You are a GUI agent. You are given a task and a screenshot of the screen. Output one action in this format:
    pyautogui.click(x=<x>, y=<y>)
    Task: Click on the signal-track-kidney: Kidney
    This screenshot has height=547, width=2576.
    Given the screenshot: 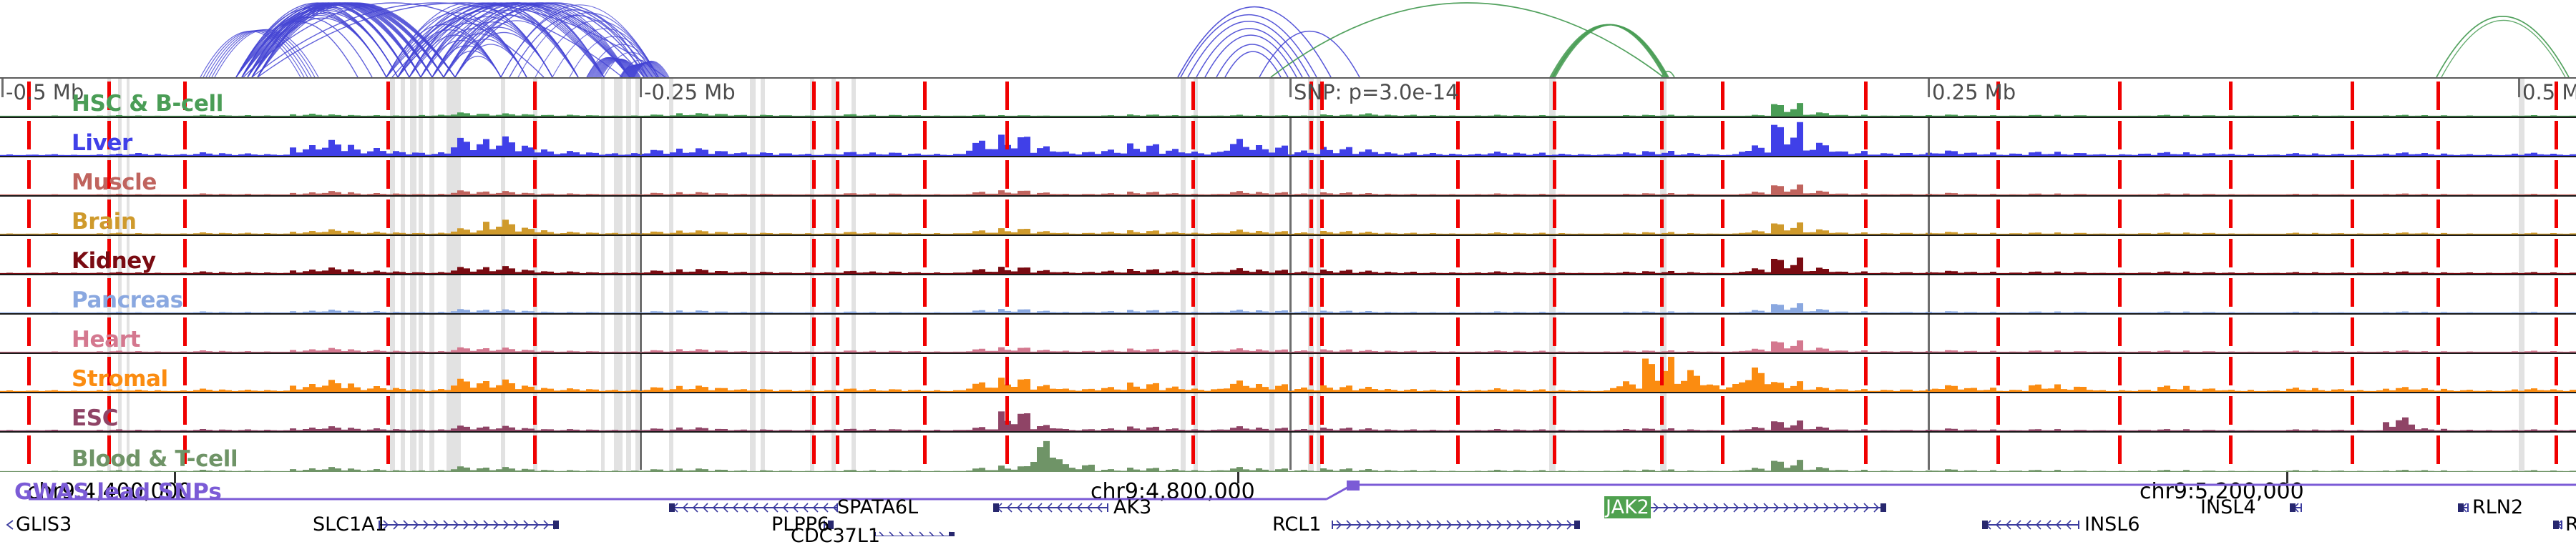 What is the action you would take?
    pyautogui.click(x=1288, y=255)
    